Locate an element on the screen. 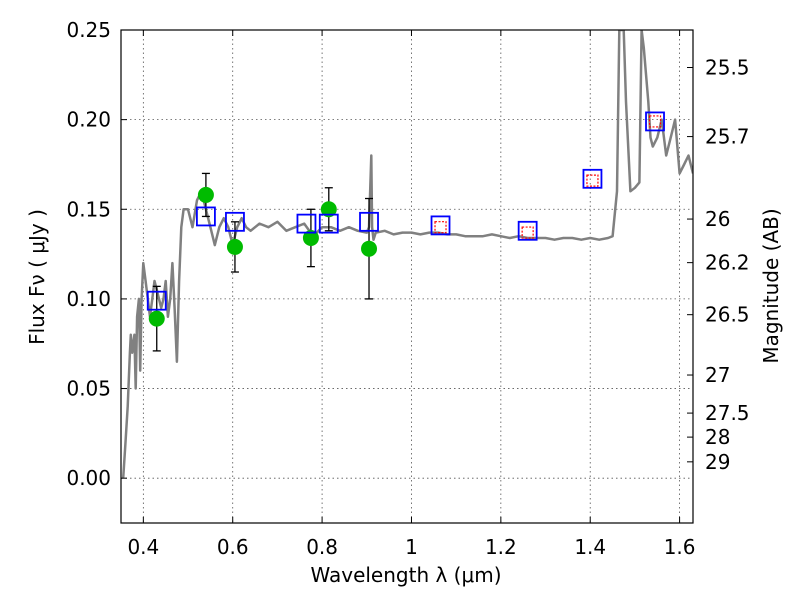 The width and height of the screenshot is (800, 600). x-tick-label: 1.2 is located at coordinates (501, 547).